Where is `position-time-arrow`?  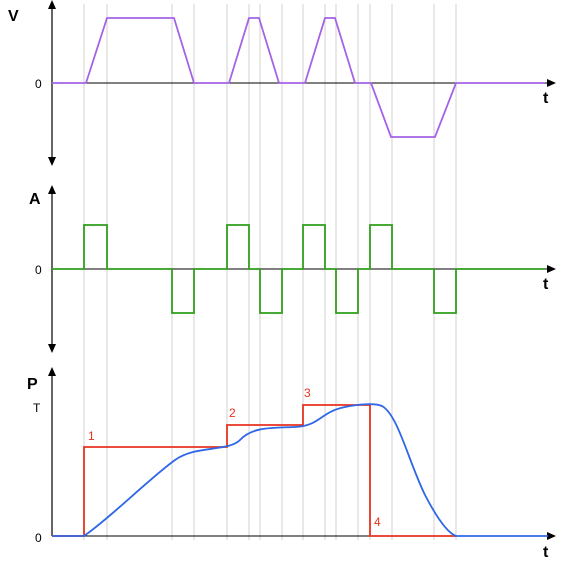
position-time-arrow is located at coordinates (551, 536).